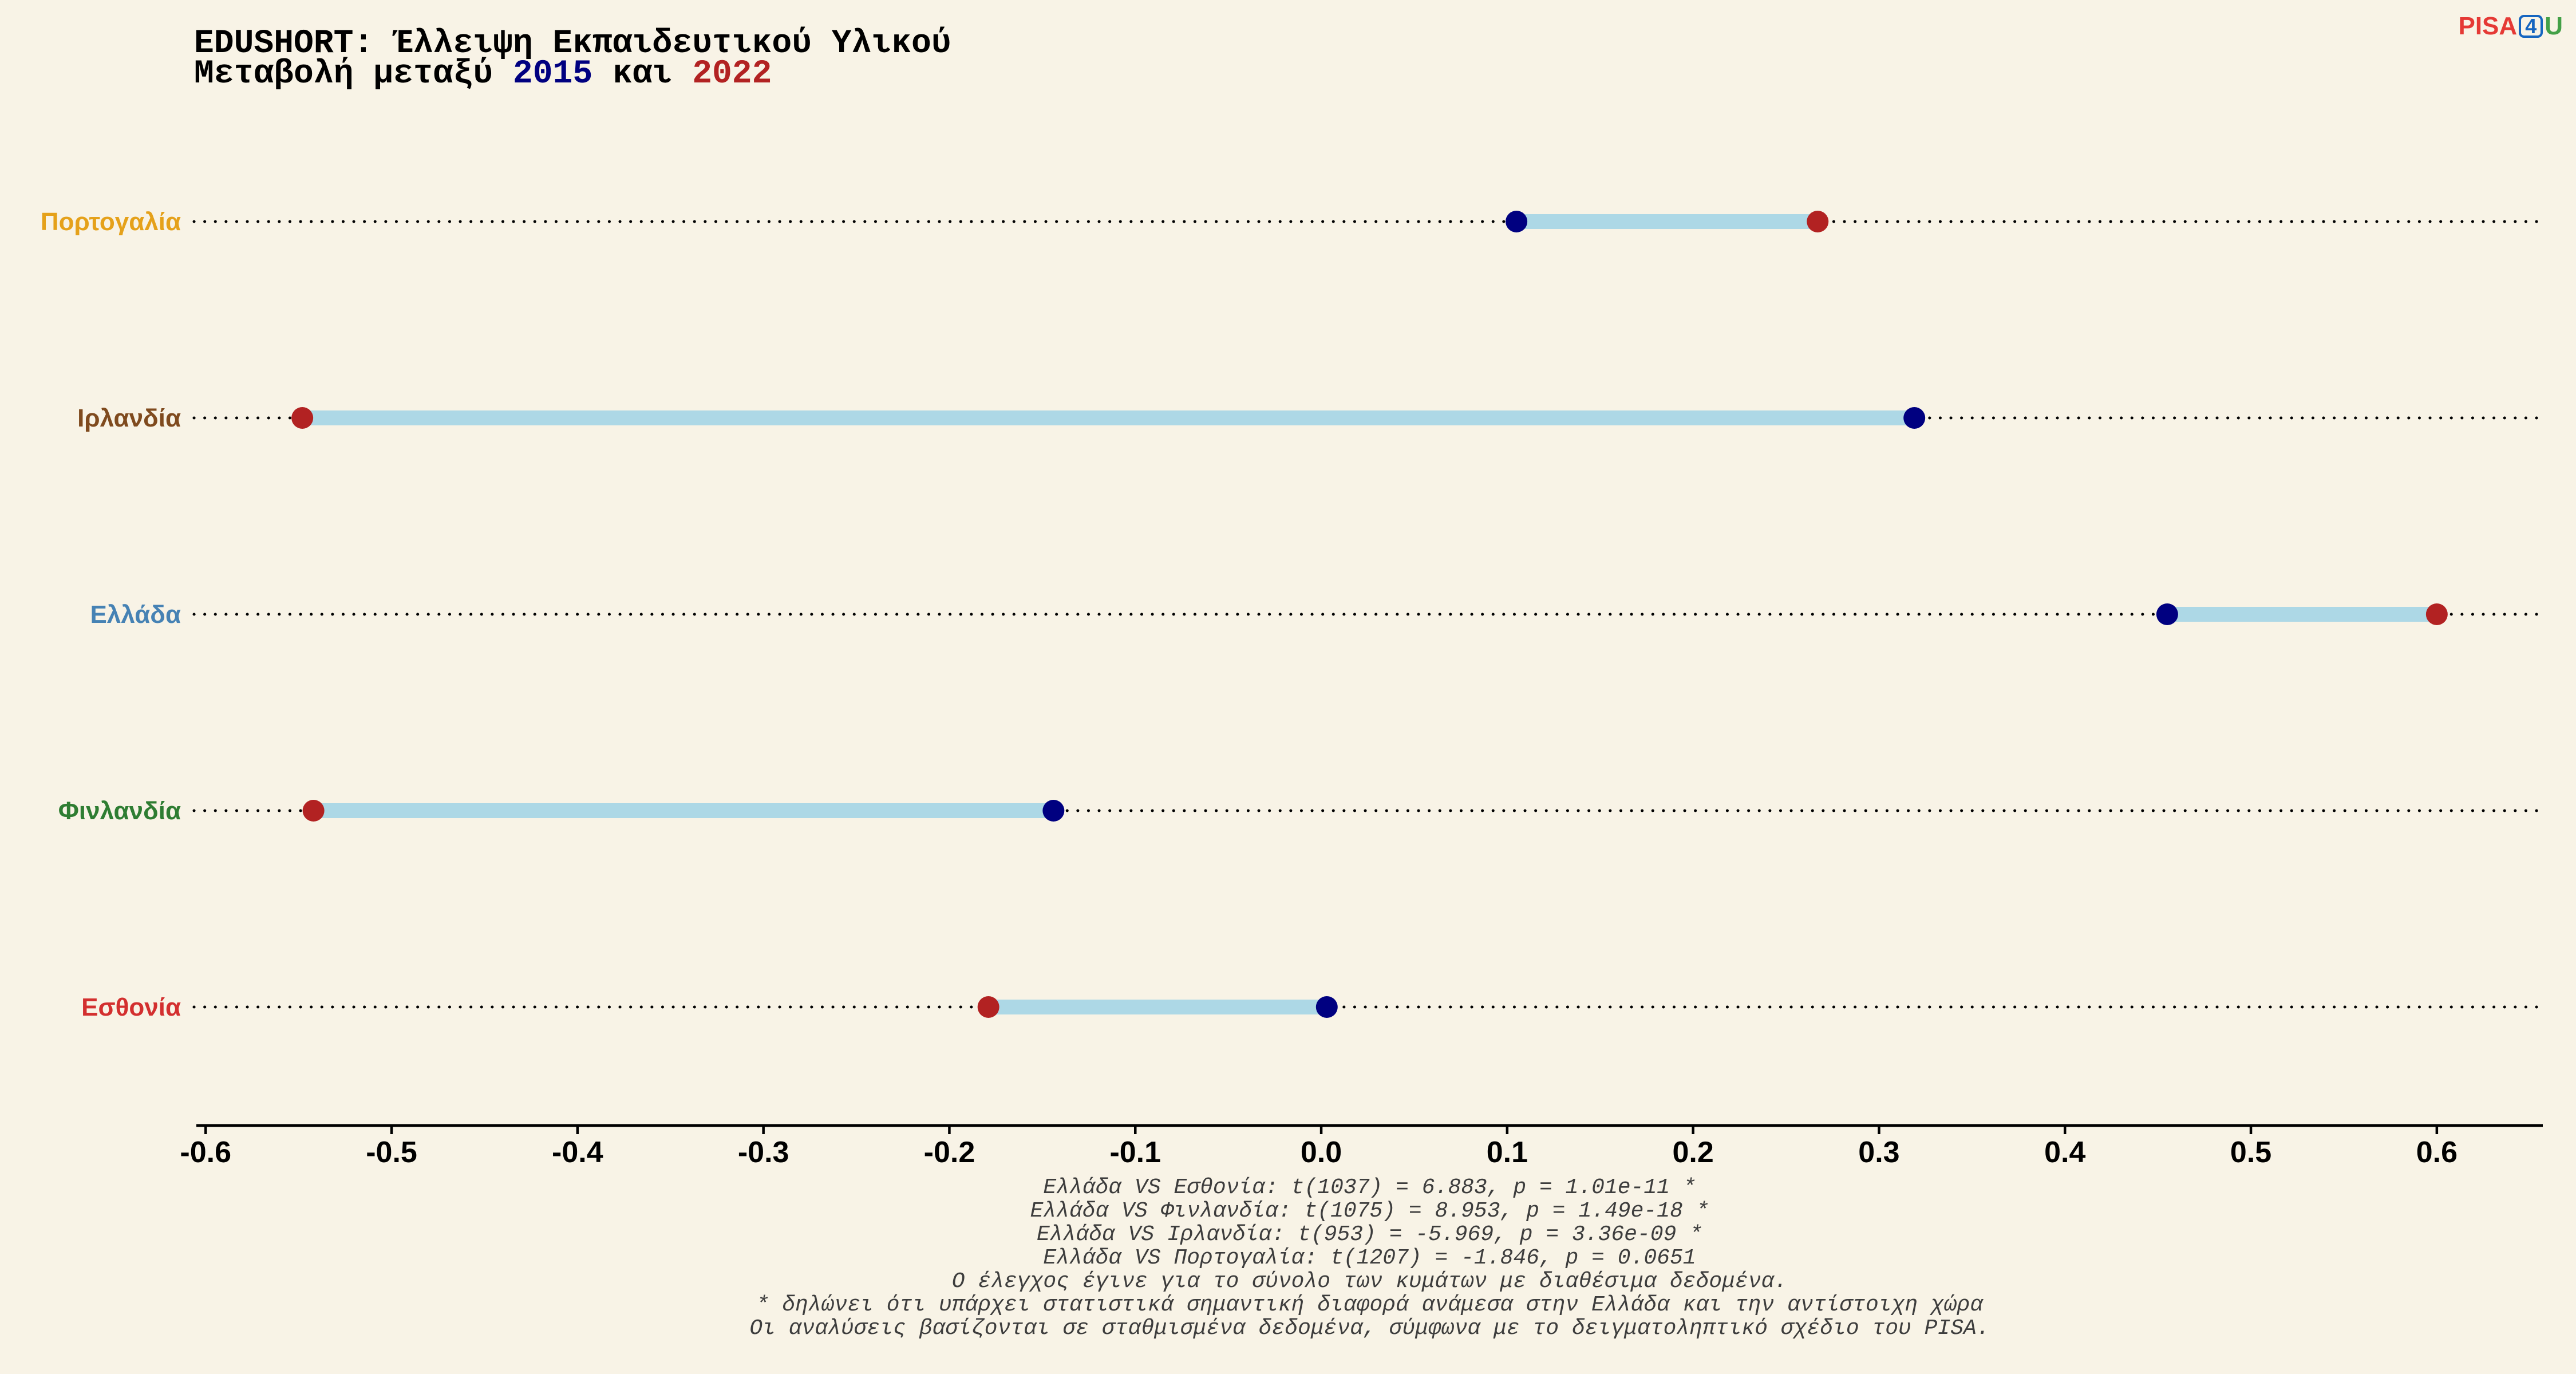 This screenshot has width=2576, height=1374. I want to click on x-tick-label: -0.2, so click(949, 1152).